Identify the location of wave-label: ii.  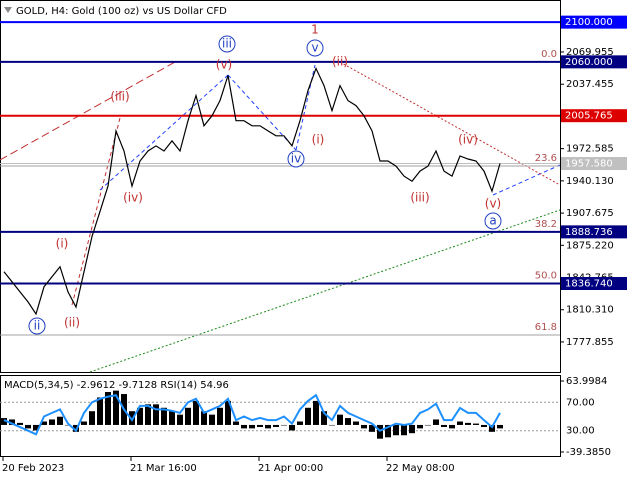
(37, 326).